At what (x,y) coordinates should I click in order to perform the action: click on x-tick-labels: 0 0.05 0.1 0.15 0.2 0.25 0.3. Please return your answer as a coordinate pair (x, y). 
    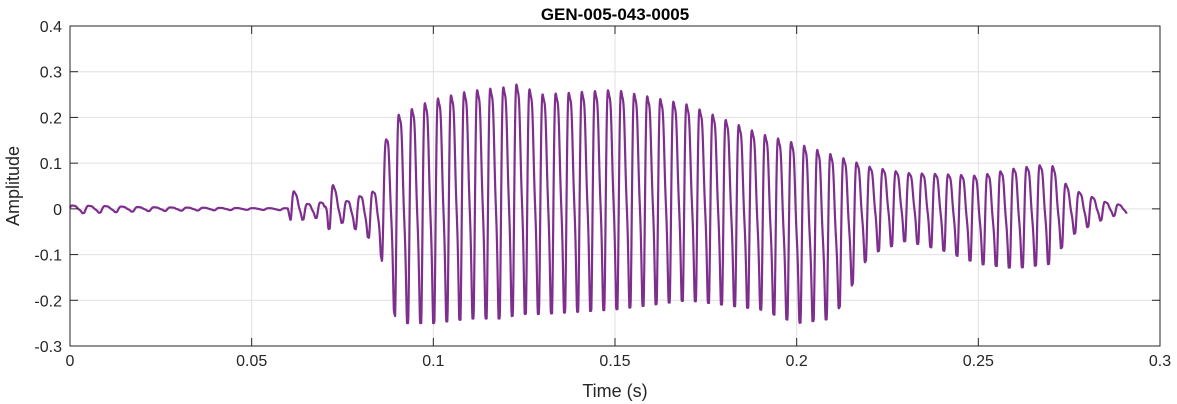
    Looking at the image, I should click on (619, 361).